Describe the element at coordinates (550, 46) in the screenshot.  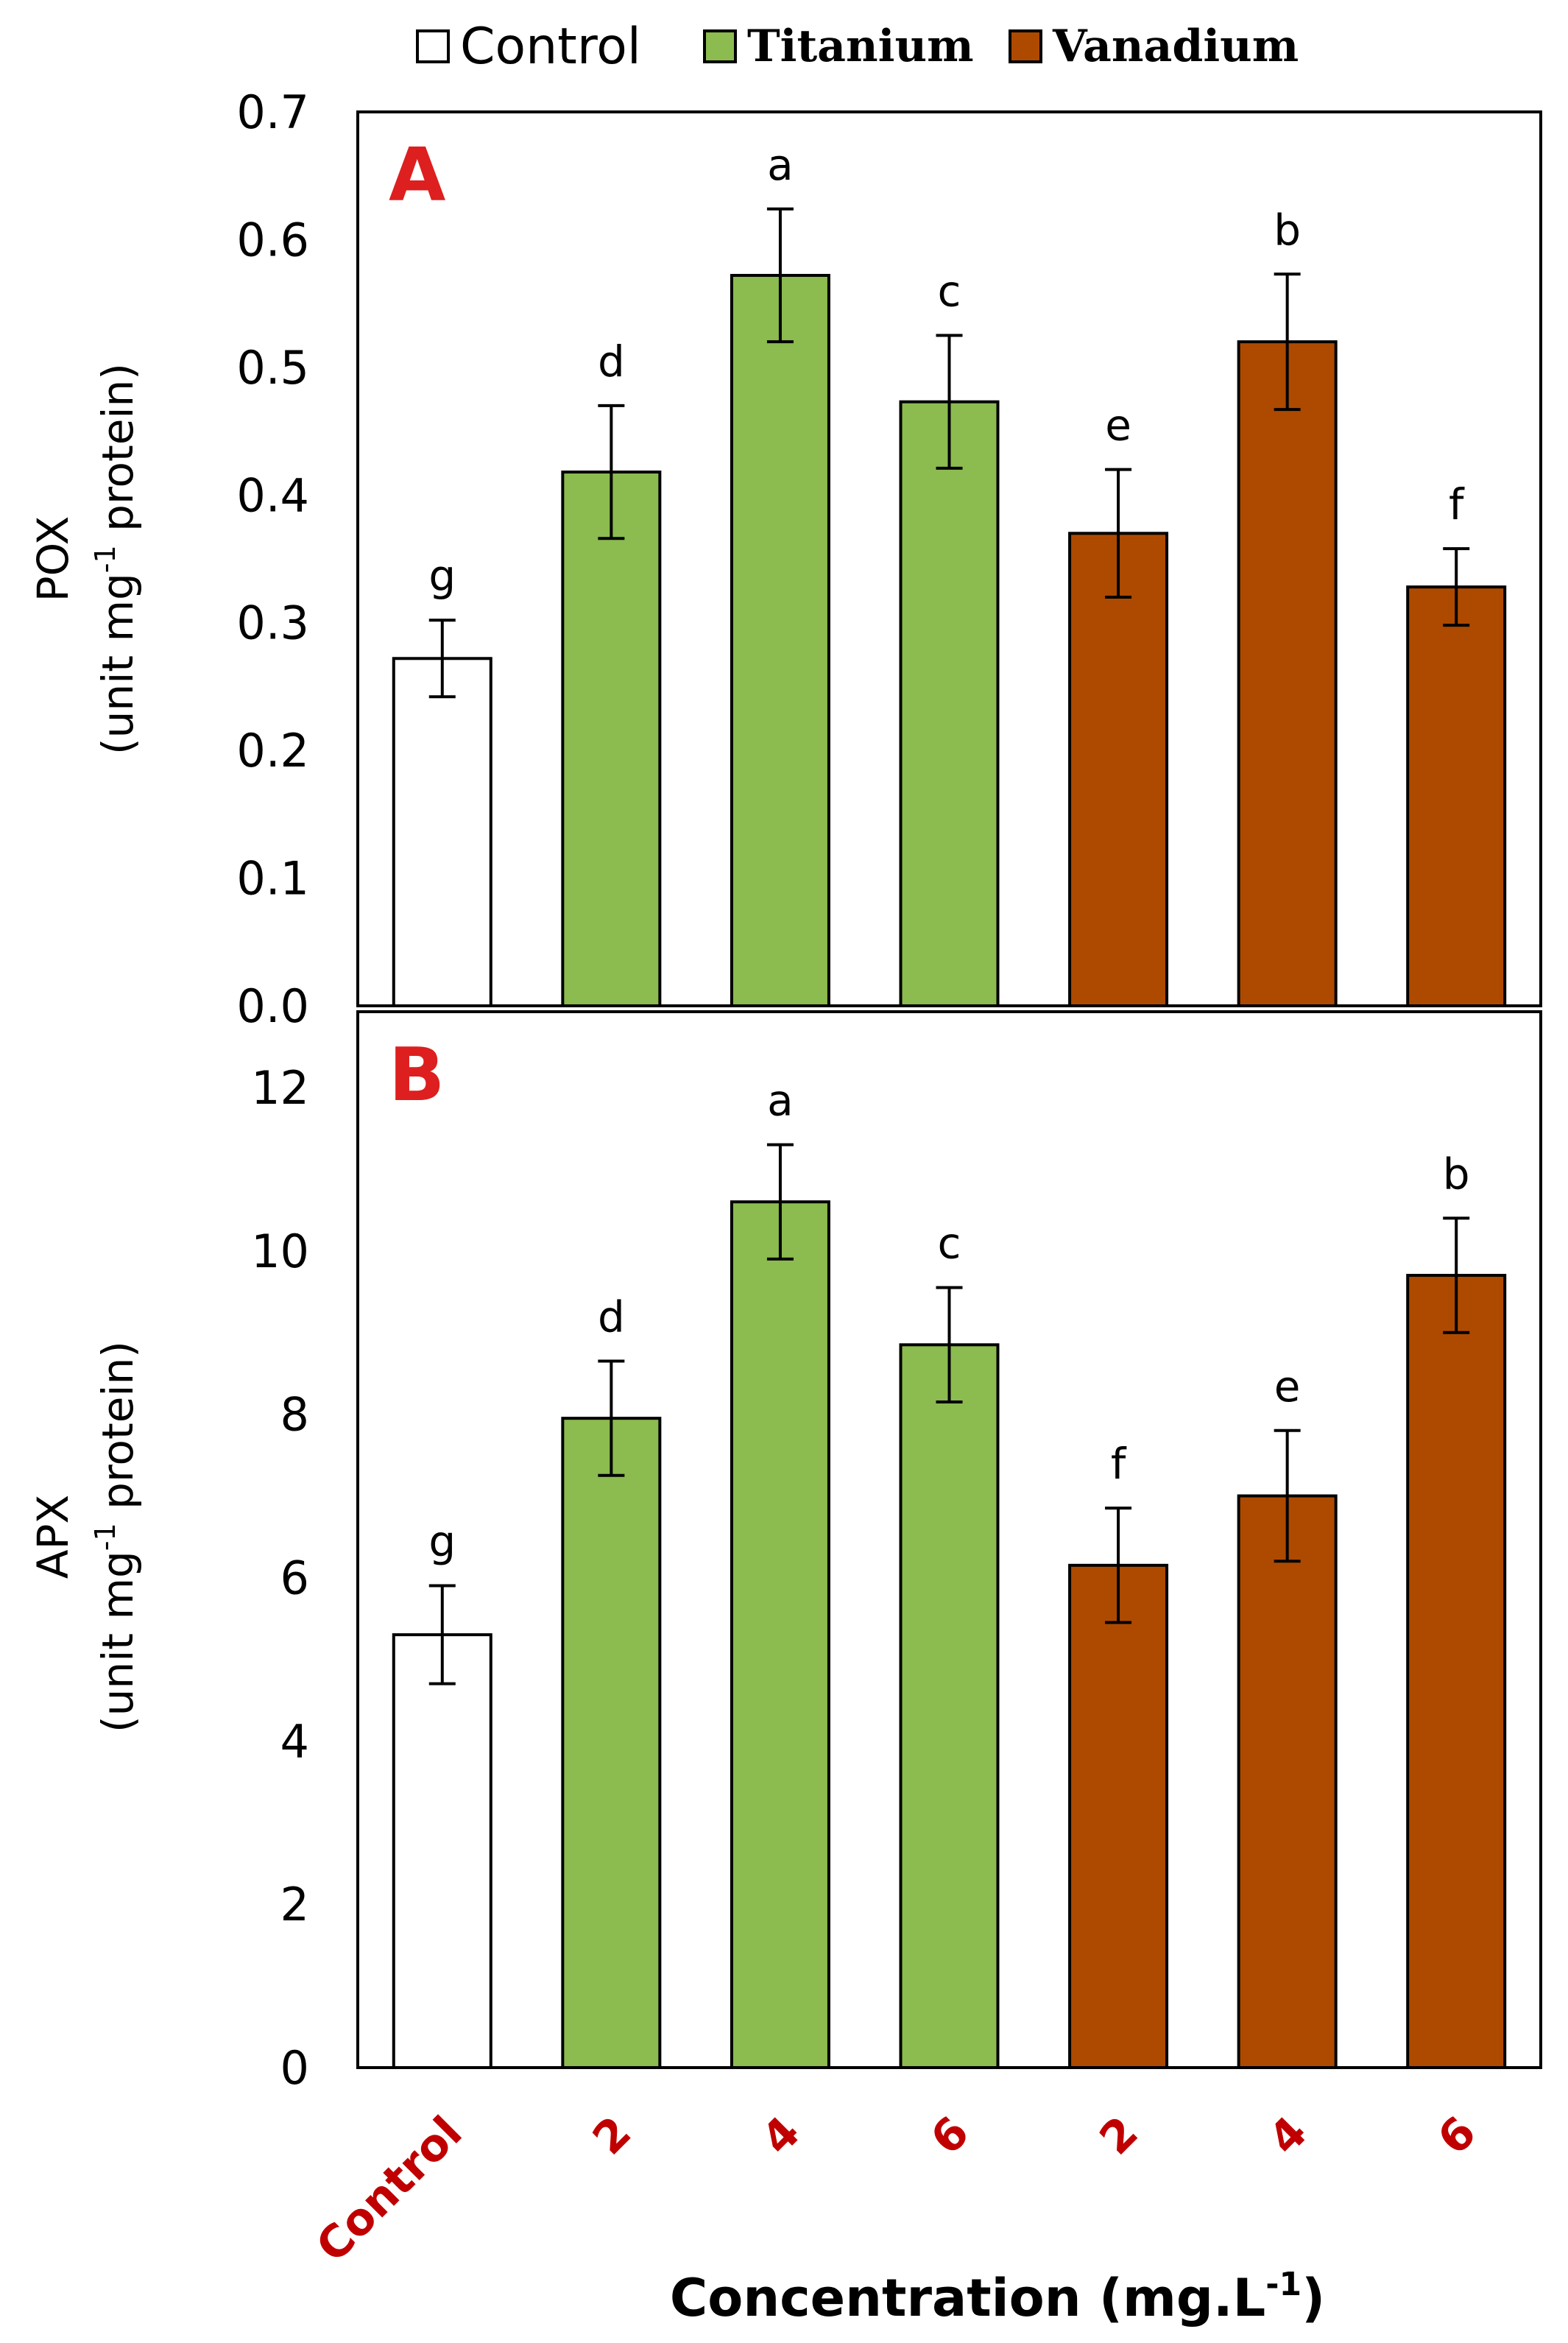
I see `legend-label-control: Control` at that location.